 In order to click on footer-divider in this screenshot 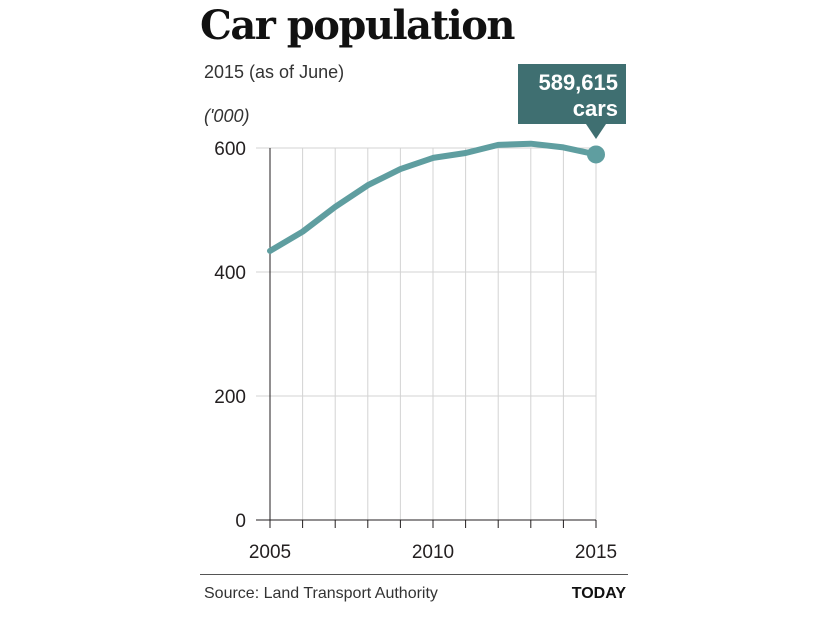, I will do `click(414, 574)`.